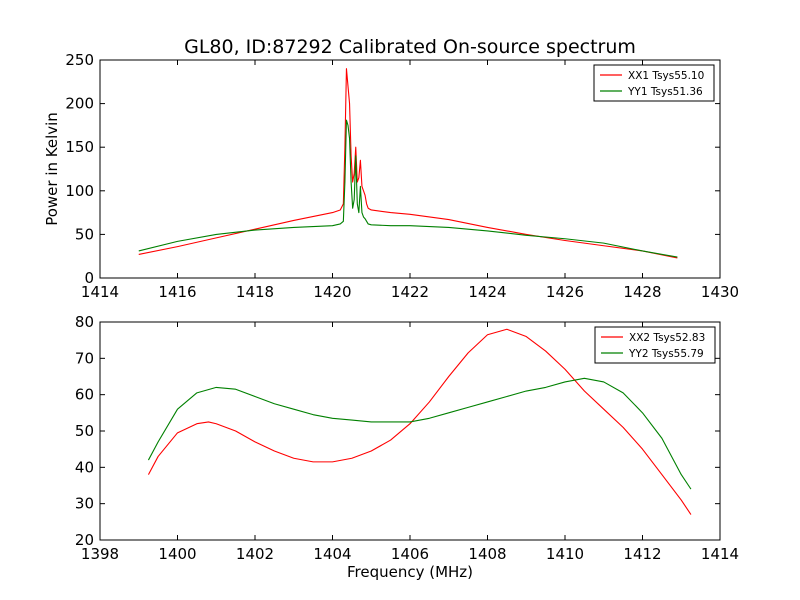  I want to click on y-tick-label: 250, so click(79, 60).